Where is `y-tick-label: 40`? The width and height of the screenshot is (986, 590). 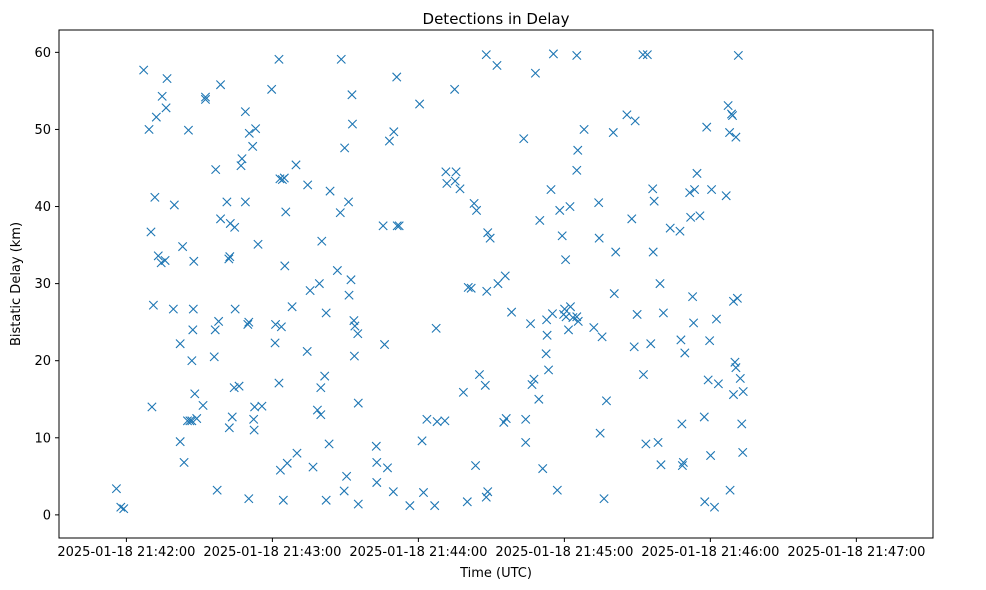
y-tick-label: 40 is located at coordinates (42, 207).